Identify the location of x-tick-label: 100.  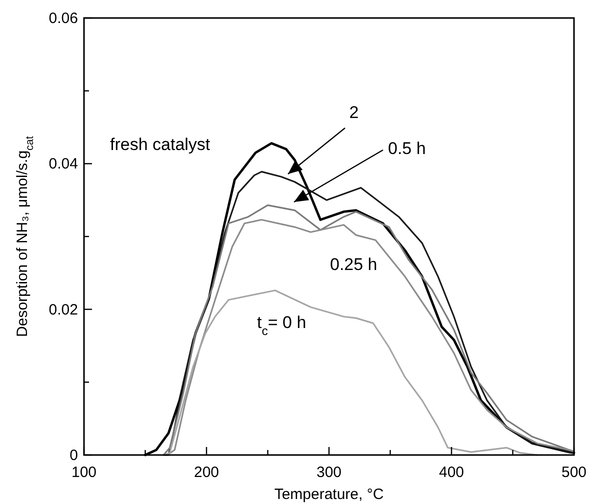
(84, 472).